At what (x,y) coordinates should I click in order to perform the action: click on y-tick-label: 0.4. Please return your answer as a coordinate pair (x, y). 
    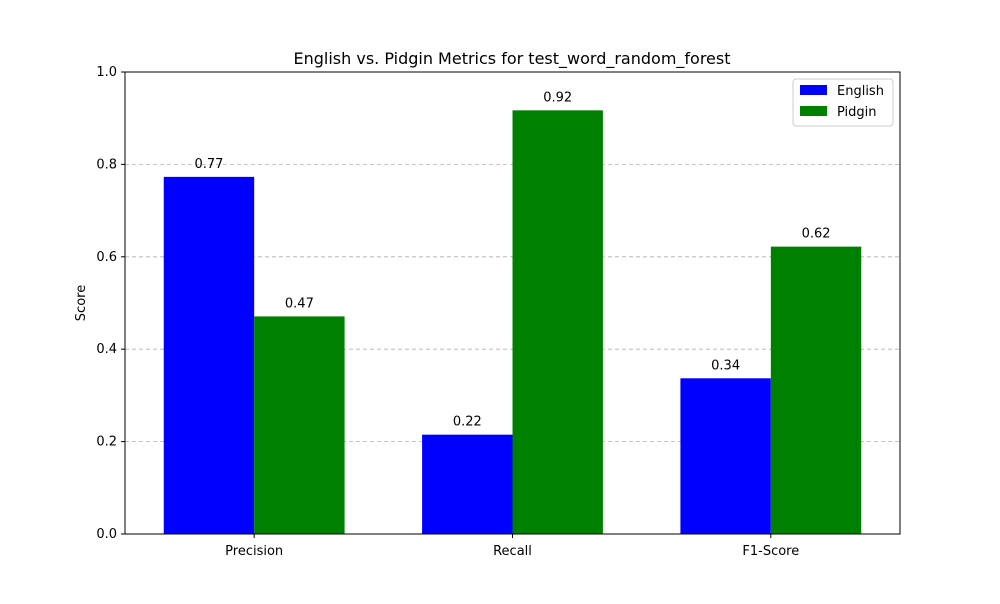
    Looking at the image, I should click on (106, 349).